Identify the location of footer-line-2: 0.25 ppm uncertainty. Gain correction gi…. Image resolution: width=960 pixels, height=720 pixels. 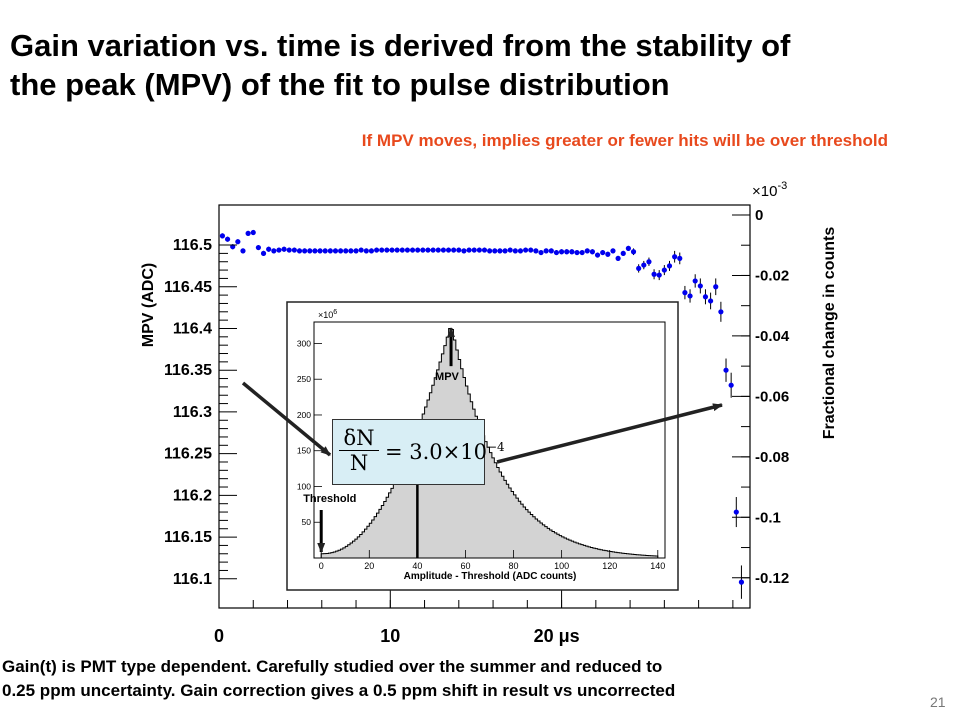
(339, 690).